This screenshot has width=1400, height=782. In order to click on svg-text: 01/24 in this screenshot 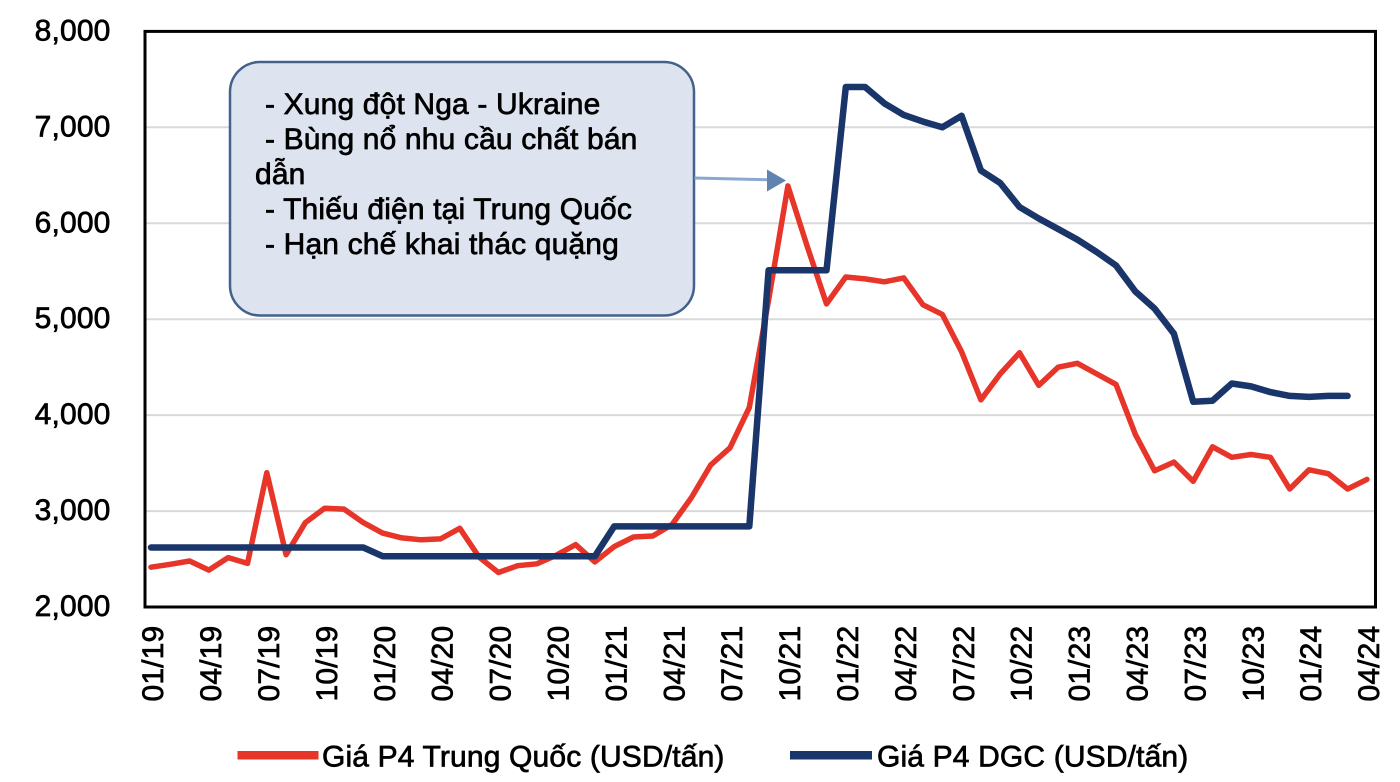, I will do `click(1311, 664)`.